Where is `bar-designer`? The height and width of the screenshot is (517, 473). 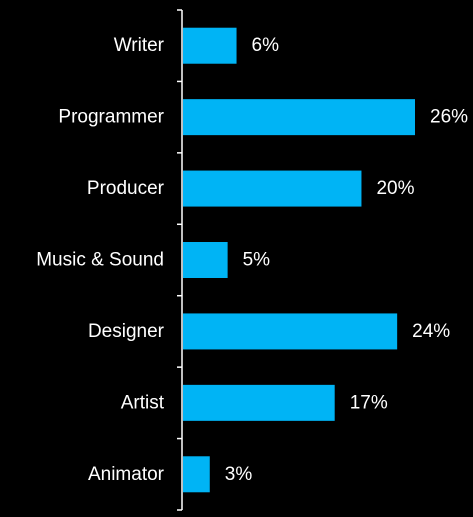 bar-designer is located at coordinates (290, 331).